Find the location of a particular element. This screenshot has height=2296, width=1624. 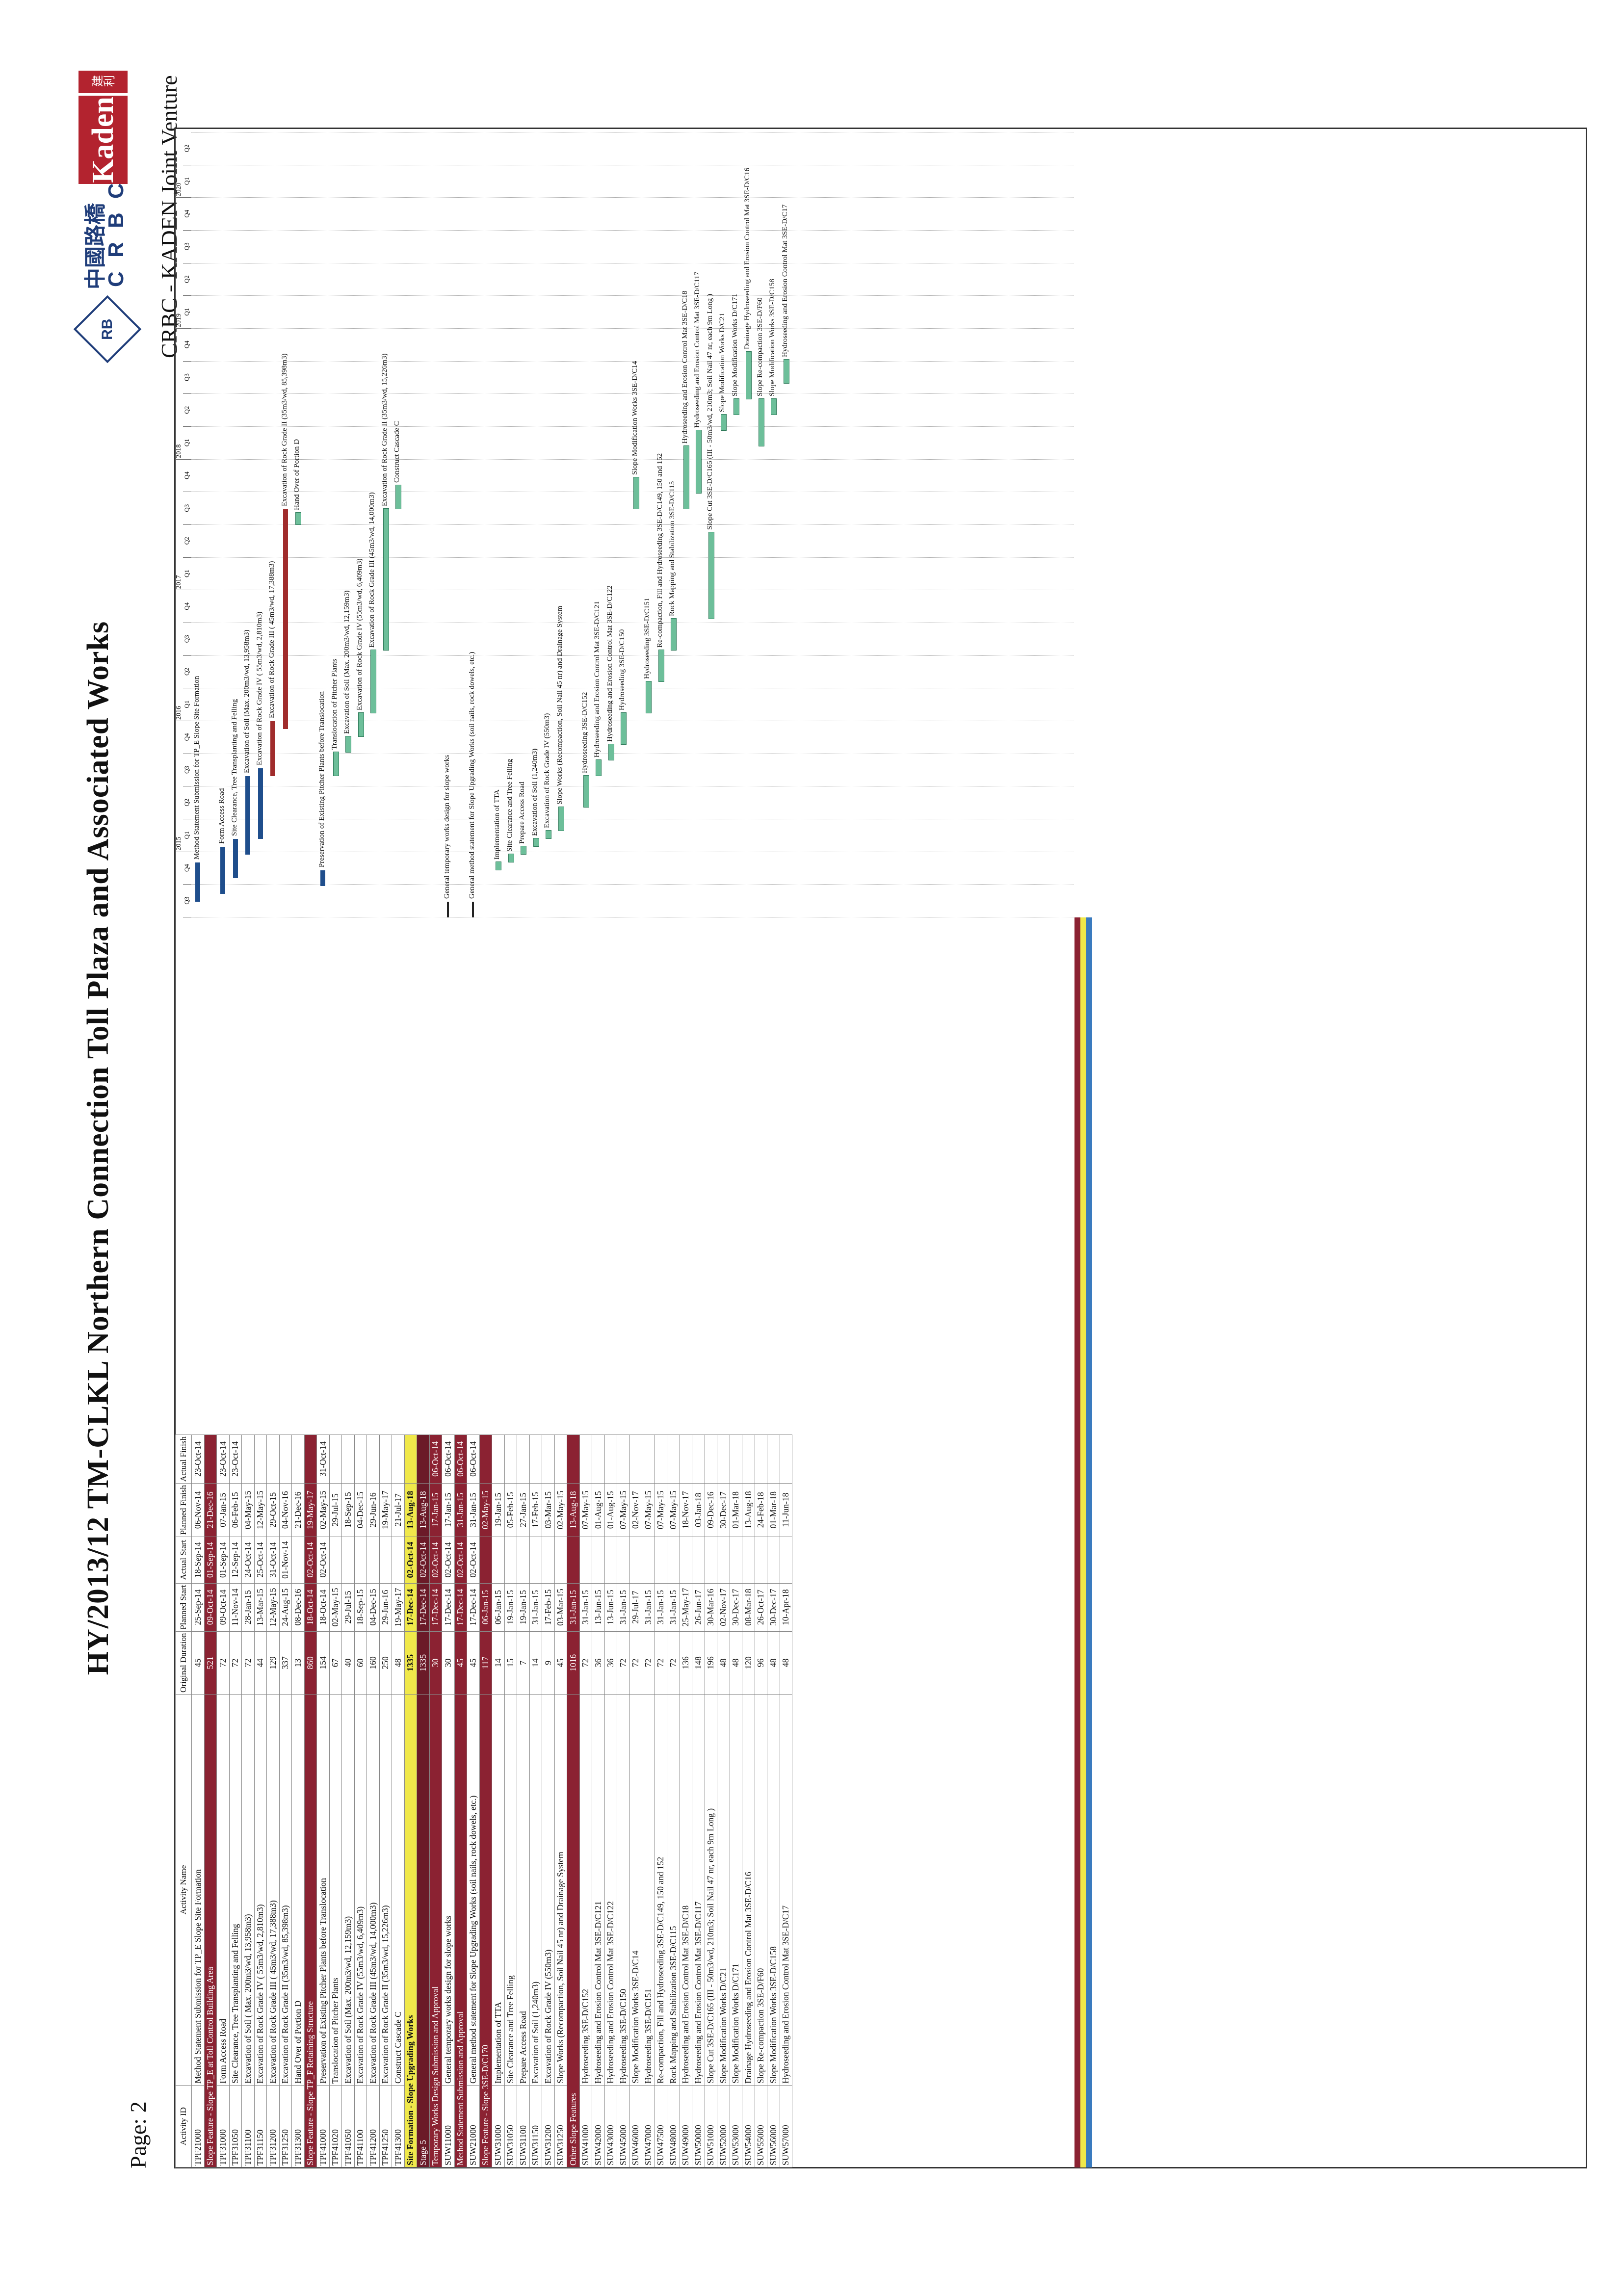

cell-ps: 19-Jan-15 is located at coordinates (510, 1607).